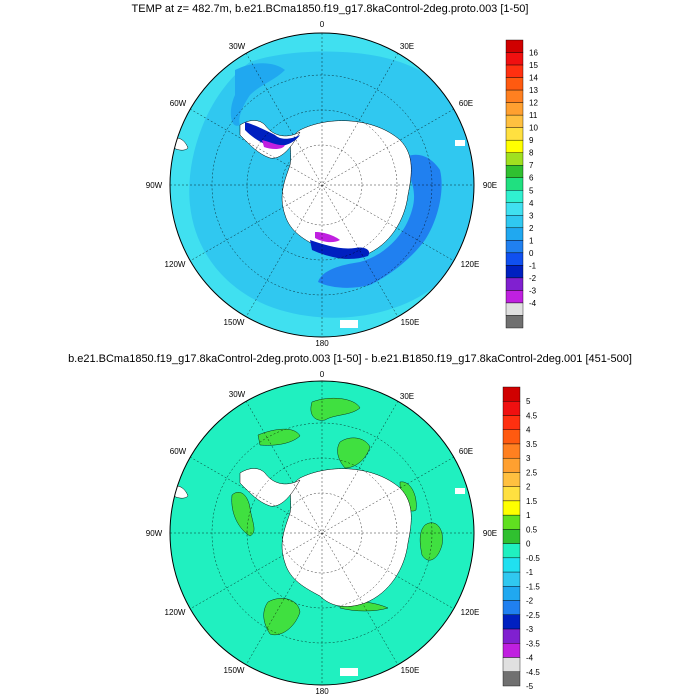 The width and height of the screenshot is (700, 700). I want to click on ocean-cold-region, so click(257, 94).